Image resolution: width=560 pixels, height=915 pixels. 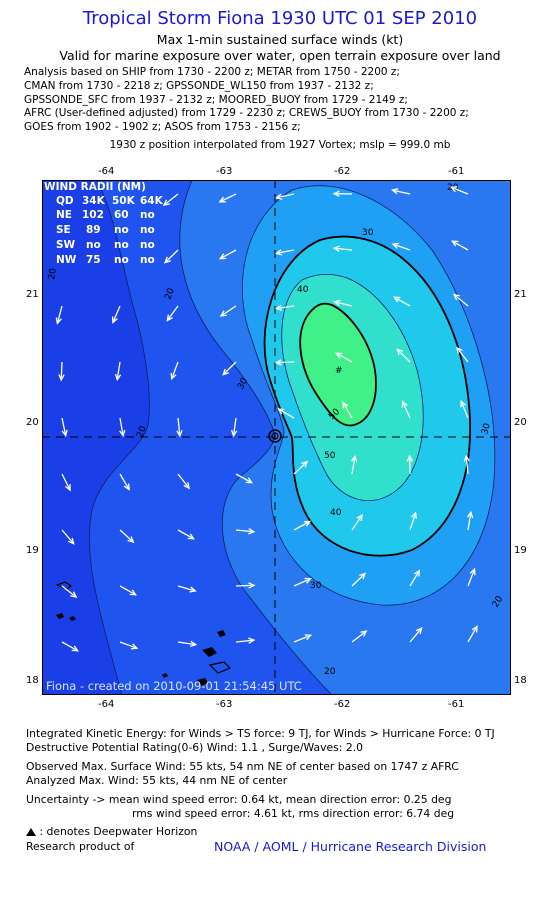 What do you see at coordinates (95, 187) in the screenshot?
I see `wind-radii-title: WIND RADII (NM)` at bounding box center [95, 187].